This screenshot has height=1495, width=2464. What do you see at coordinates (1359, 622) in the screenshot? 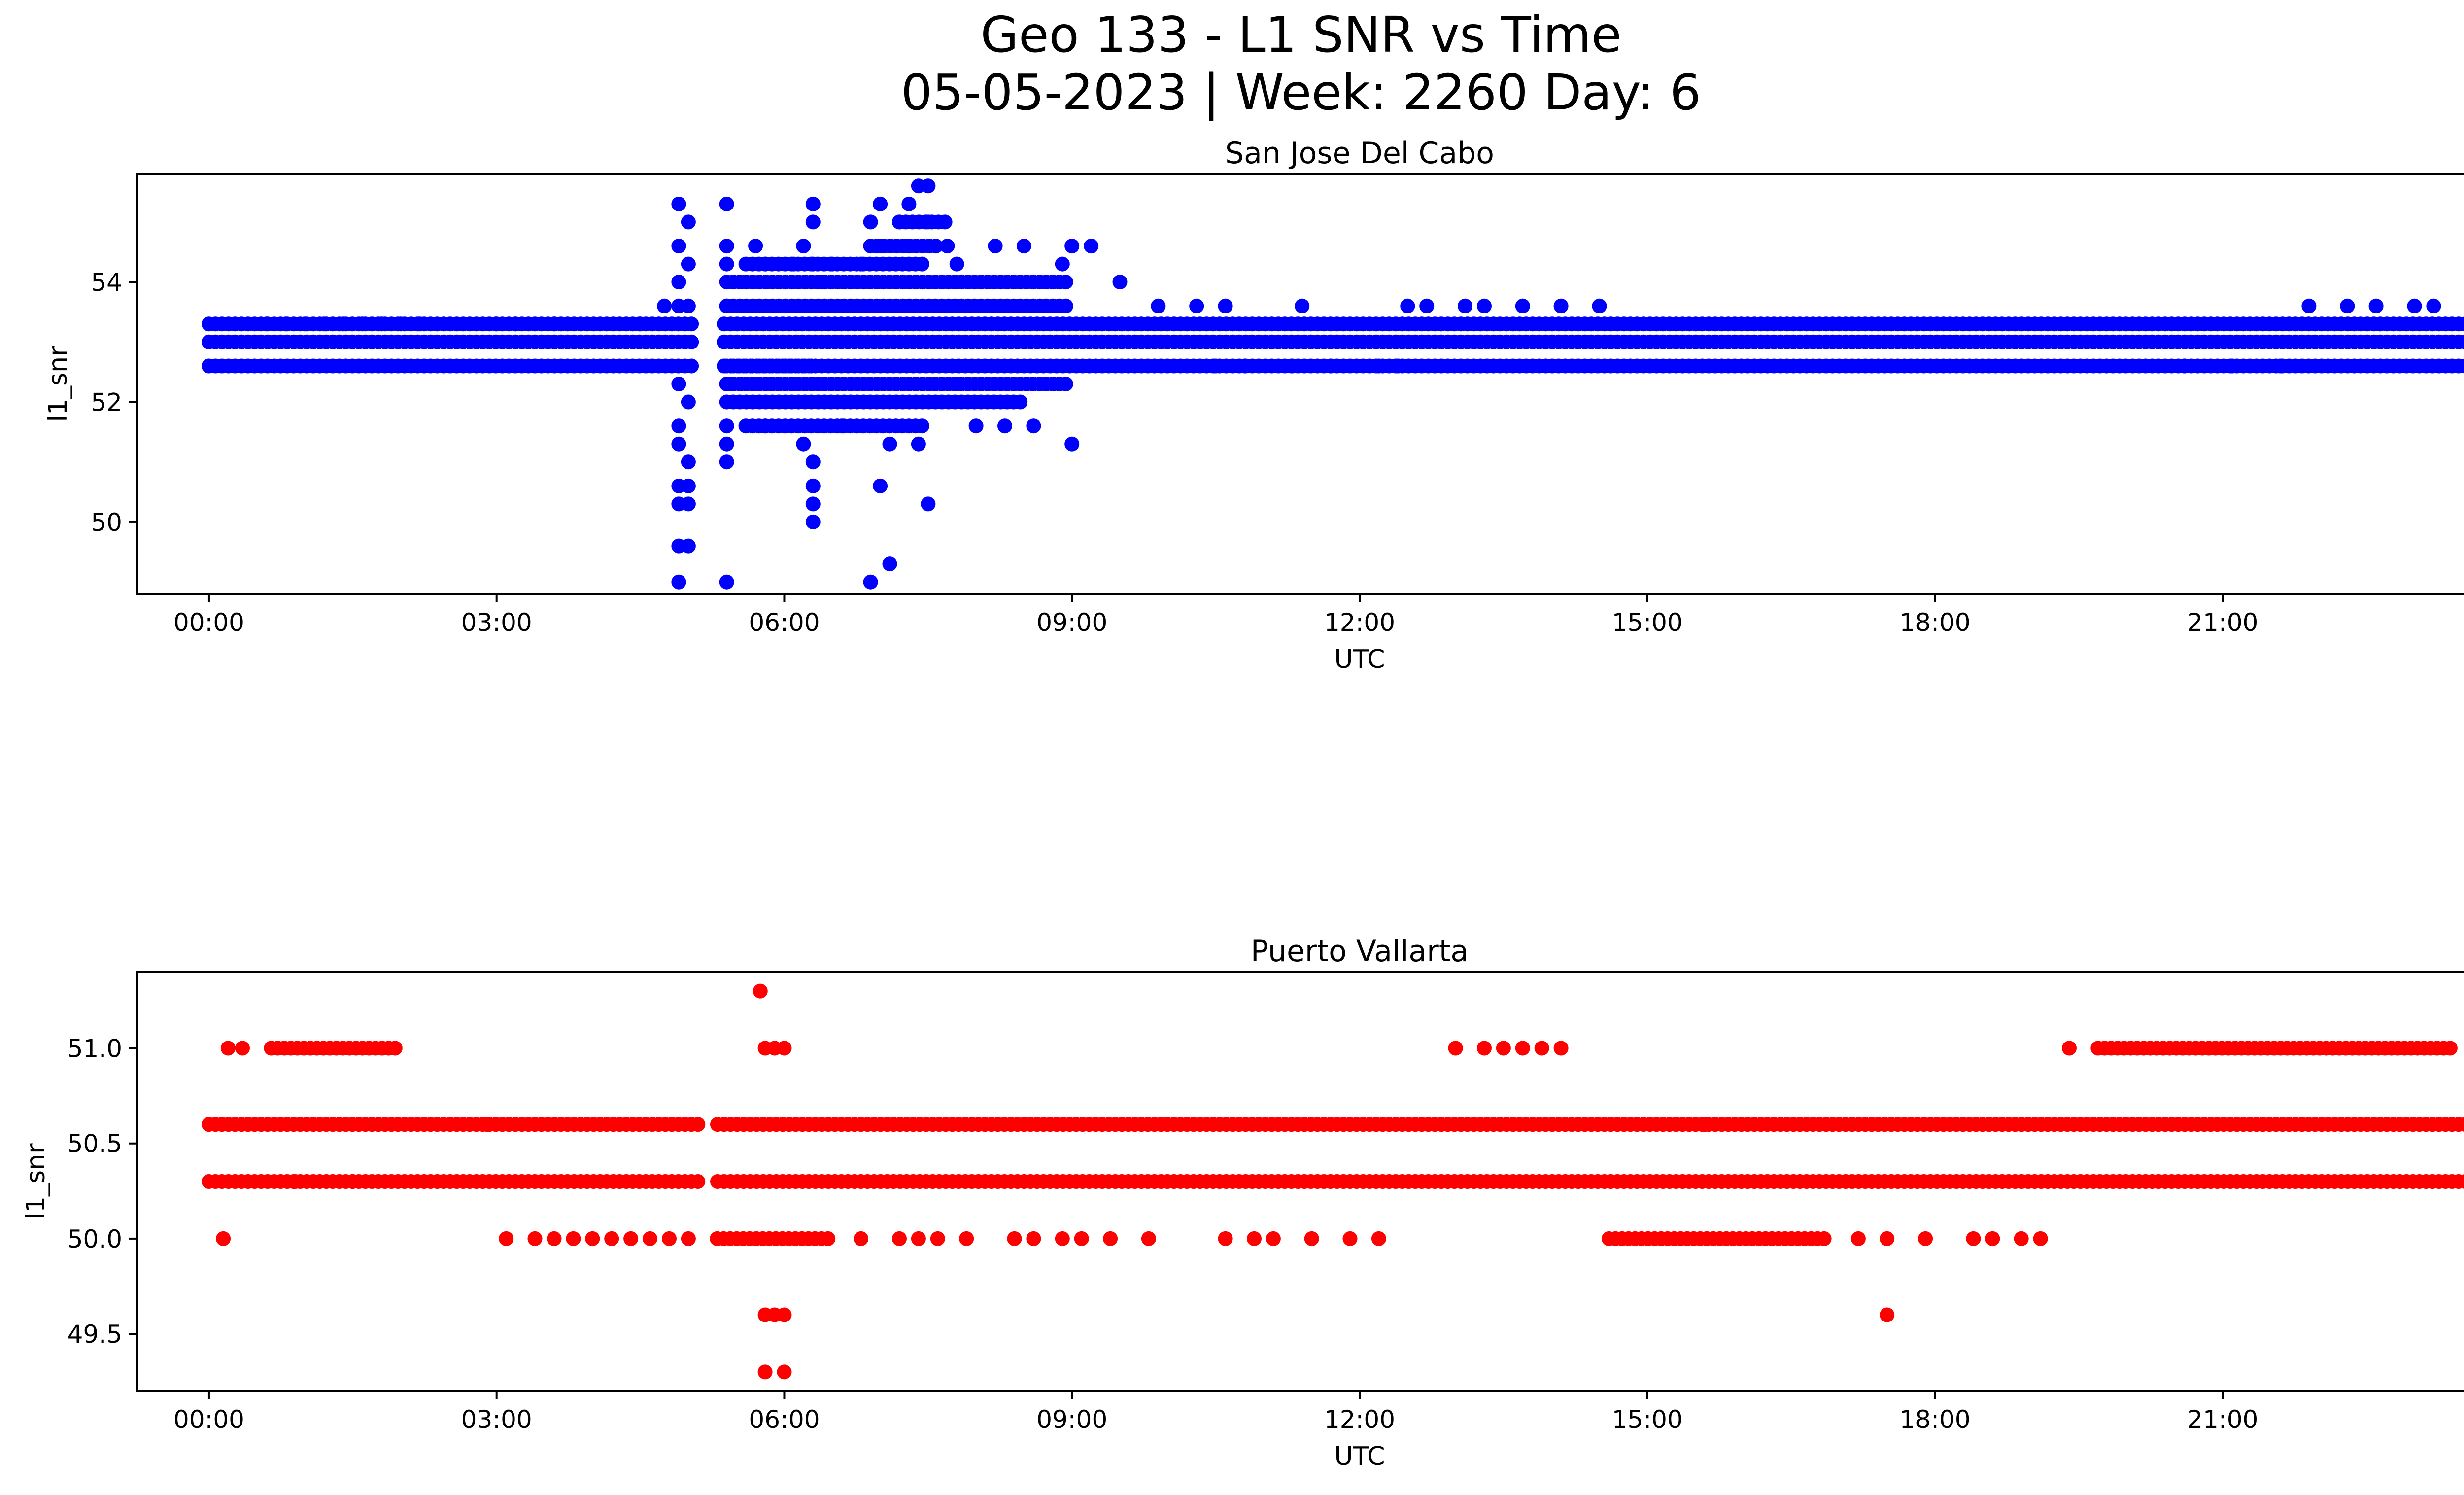
I see `x-tick-label: 12:00` at bounding box center [1359, 622].